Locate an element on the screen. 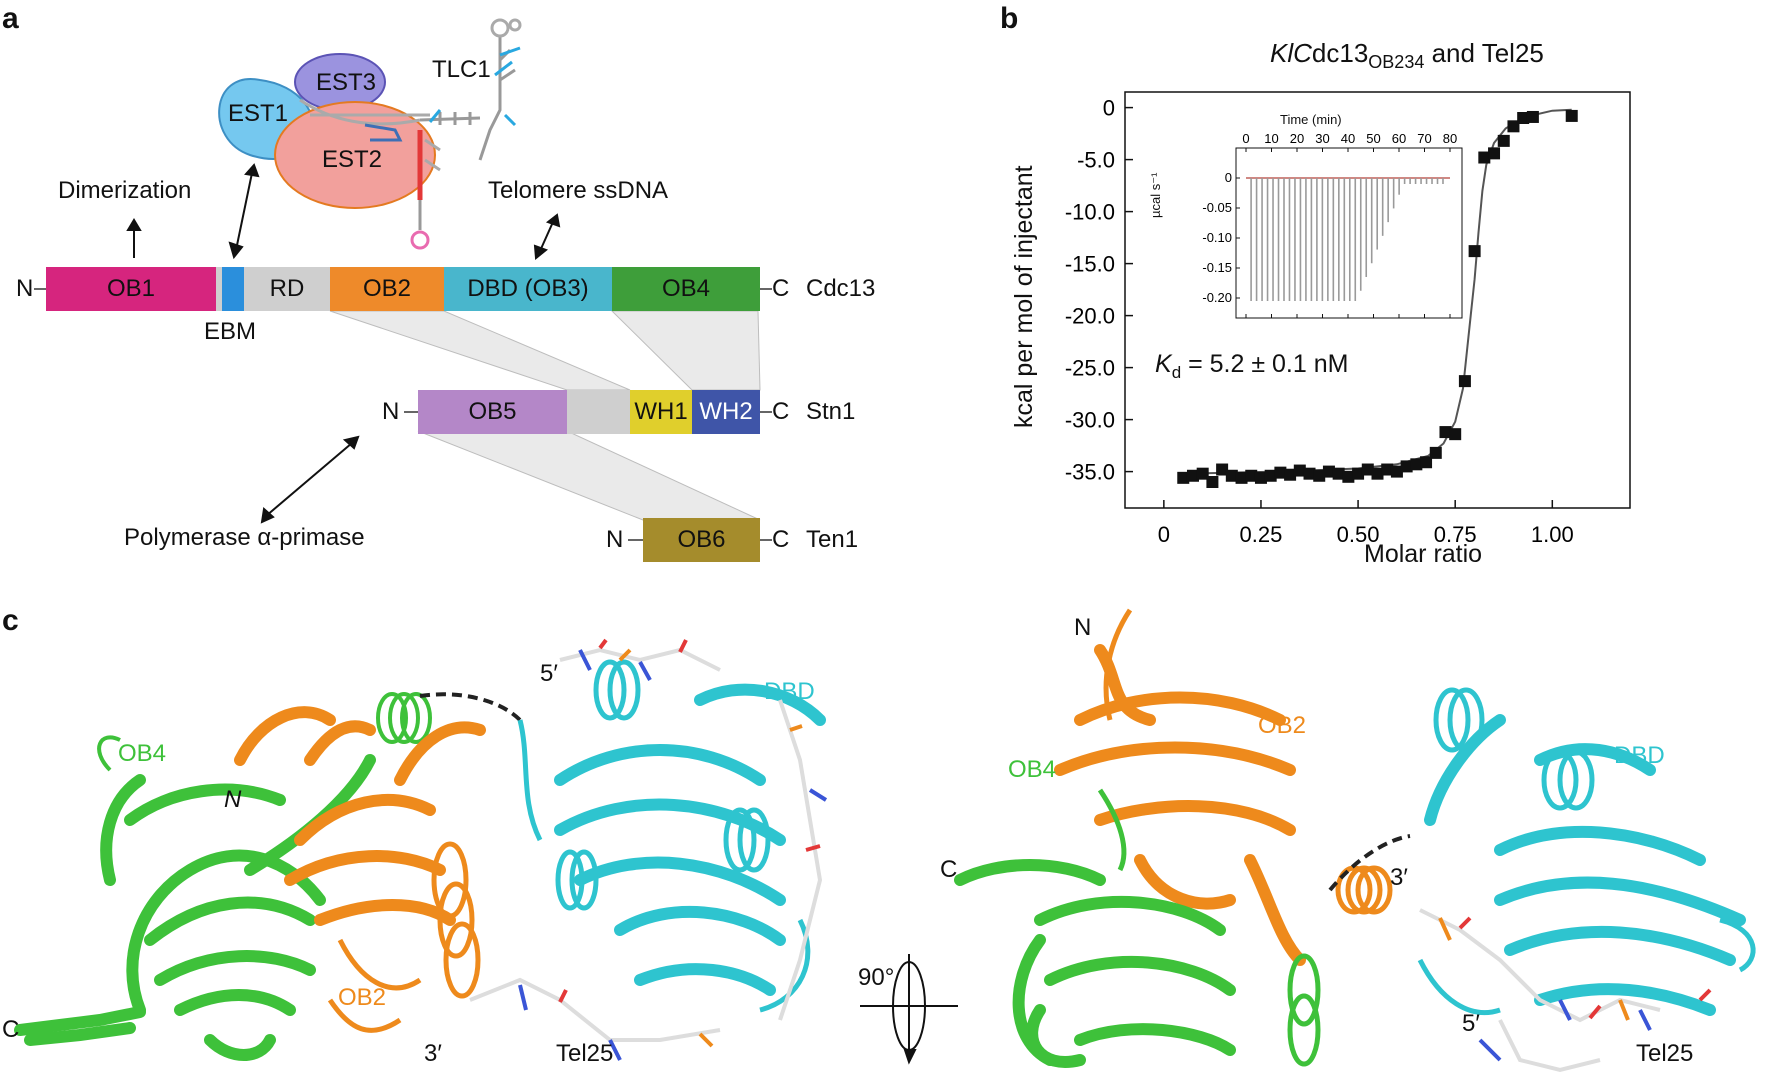 This screenshot has width=1779, height=1078. stn1-c-terminus: C is located at coordinates (781, 411).